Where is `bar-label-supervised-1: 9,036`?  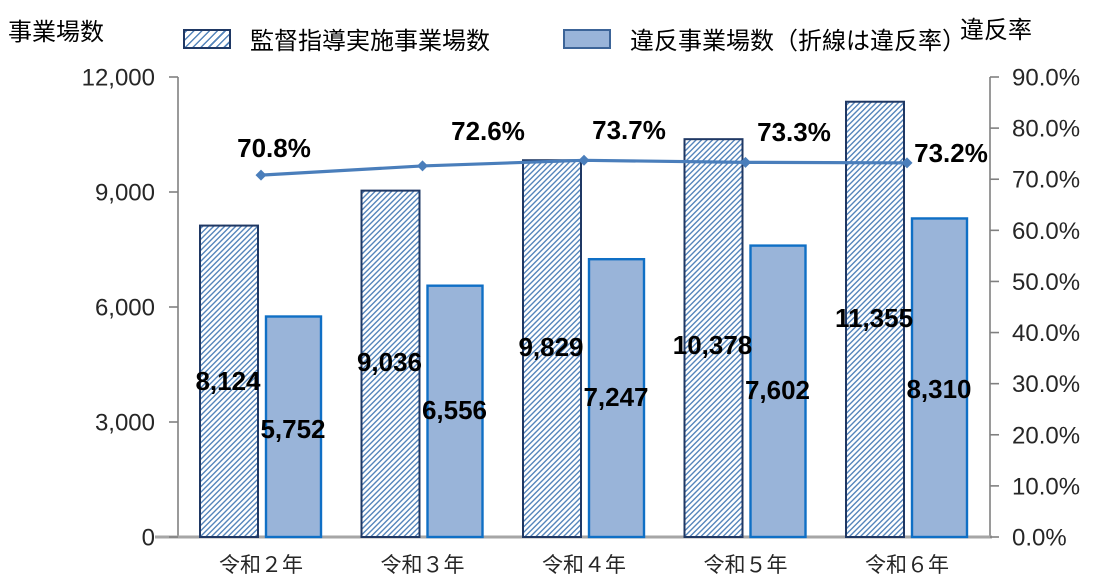
bar-label-supervised-1: 9,036 is located at coordinates (389, 362).